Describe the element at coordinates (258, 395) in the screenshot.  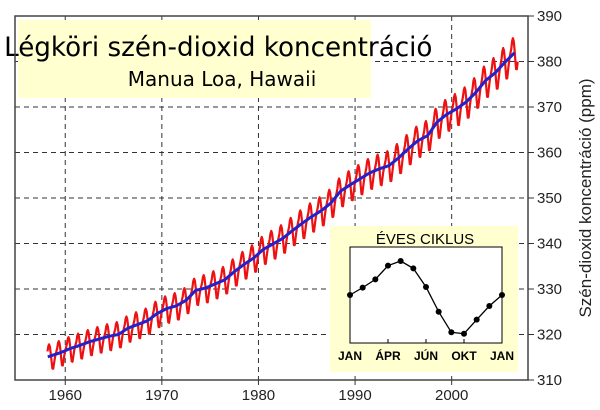
I see `x-tick-label: 1980` at that location.